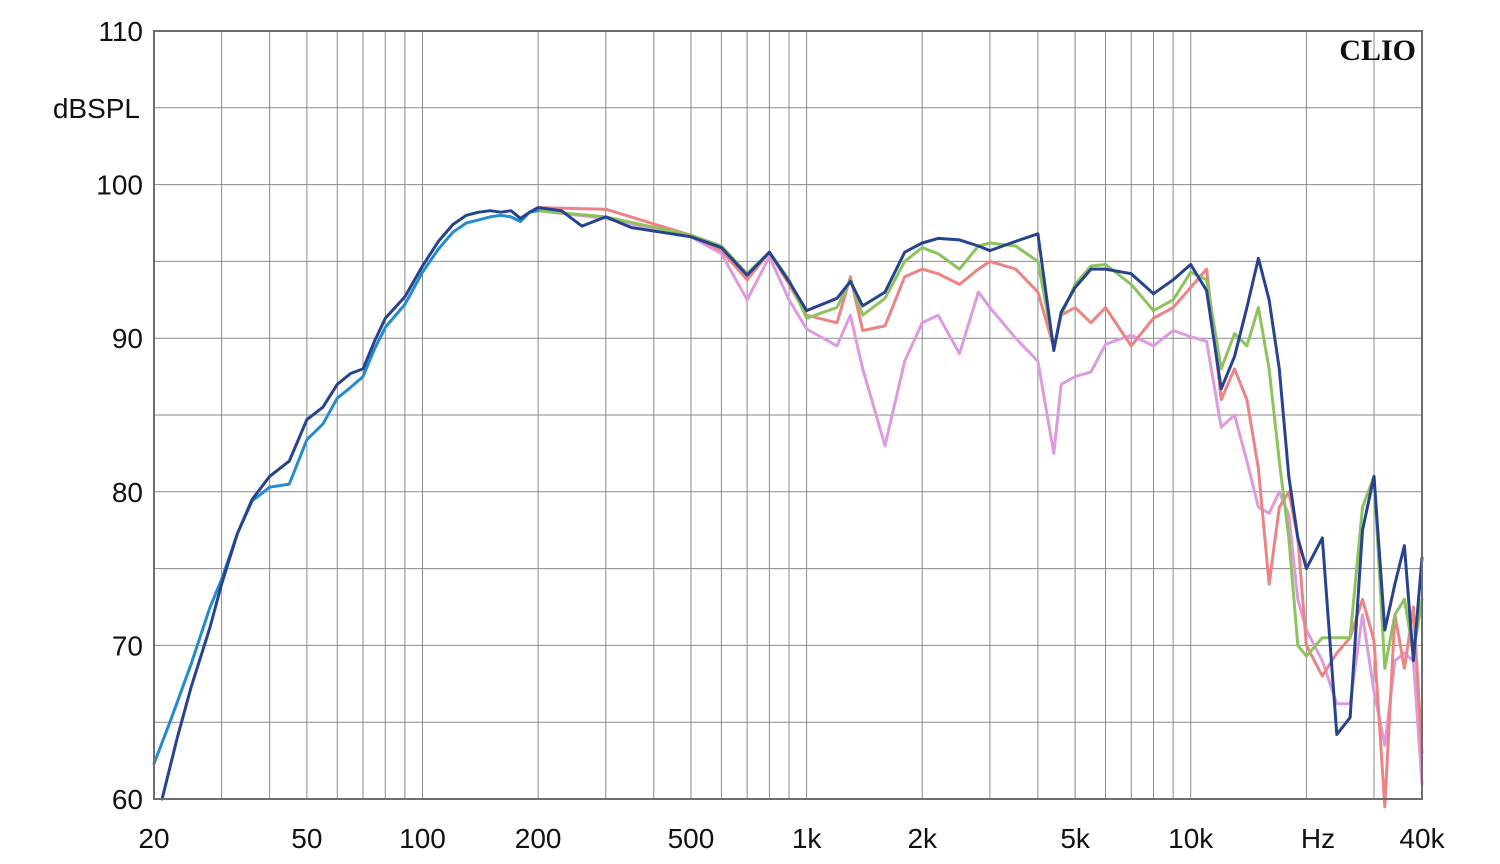 The height and width of the screenshot is (864, 1500). I want to click on x-tick-label: 50, so click(306, 838).